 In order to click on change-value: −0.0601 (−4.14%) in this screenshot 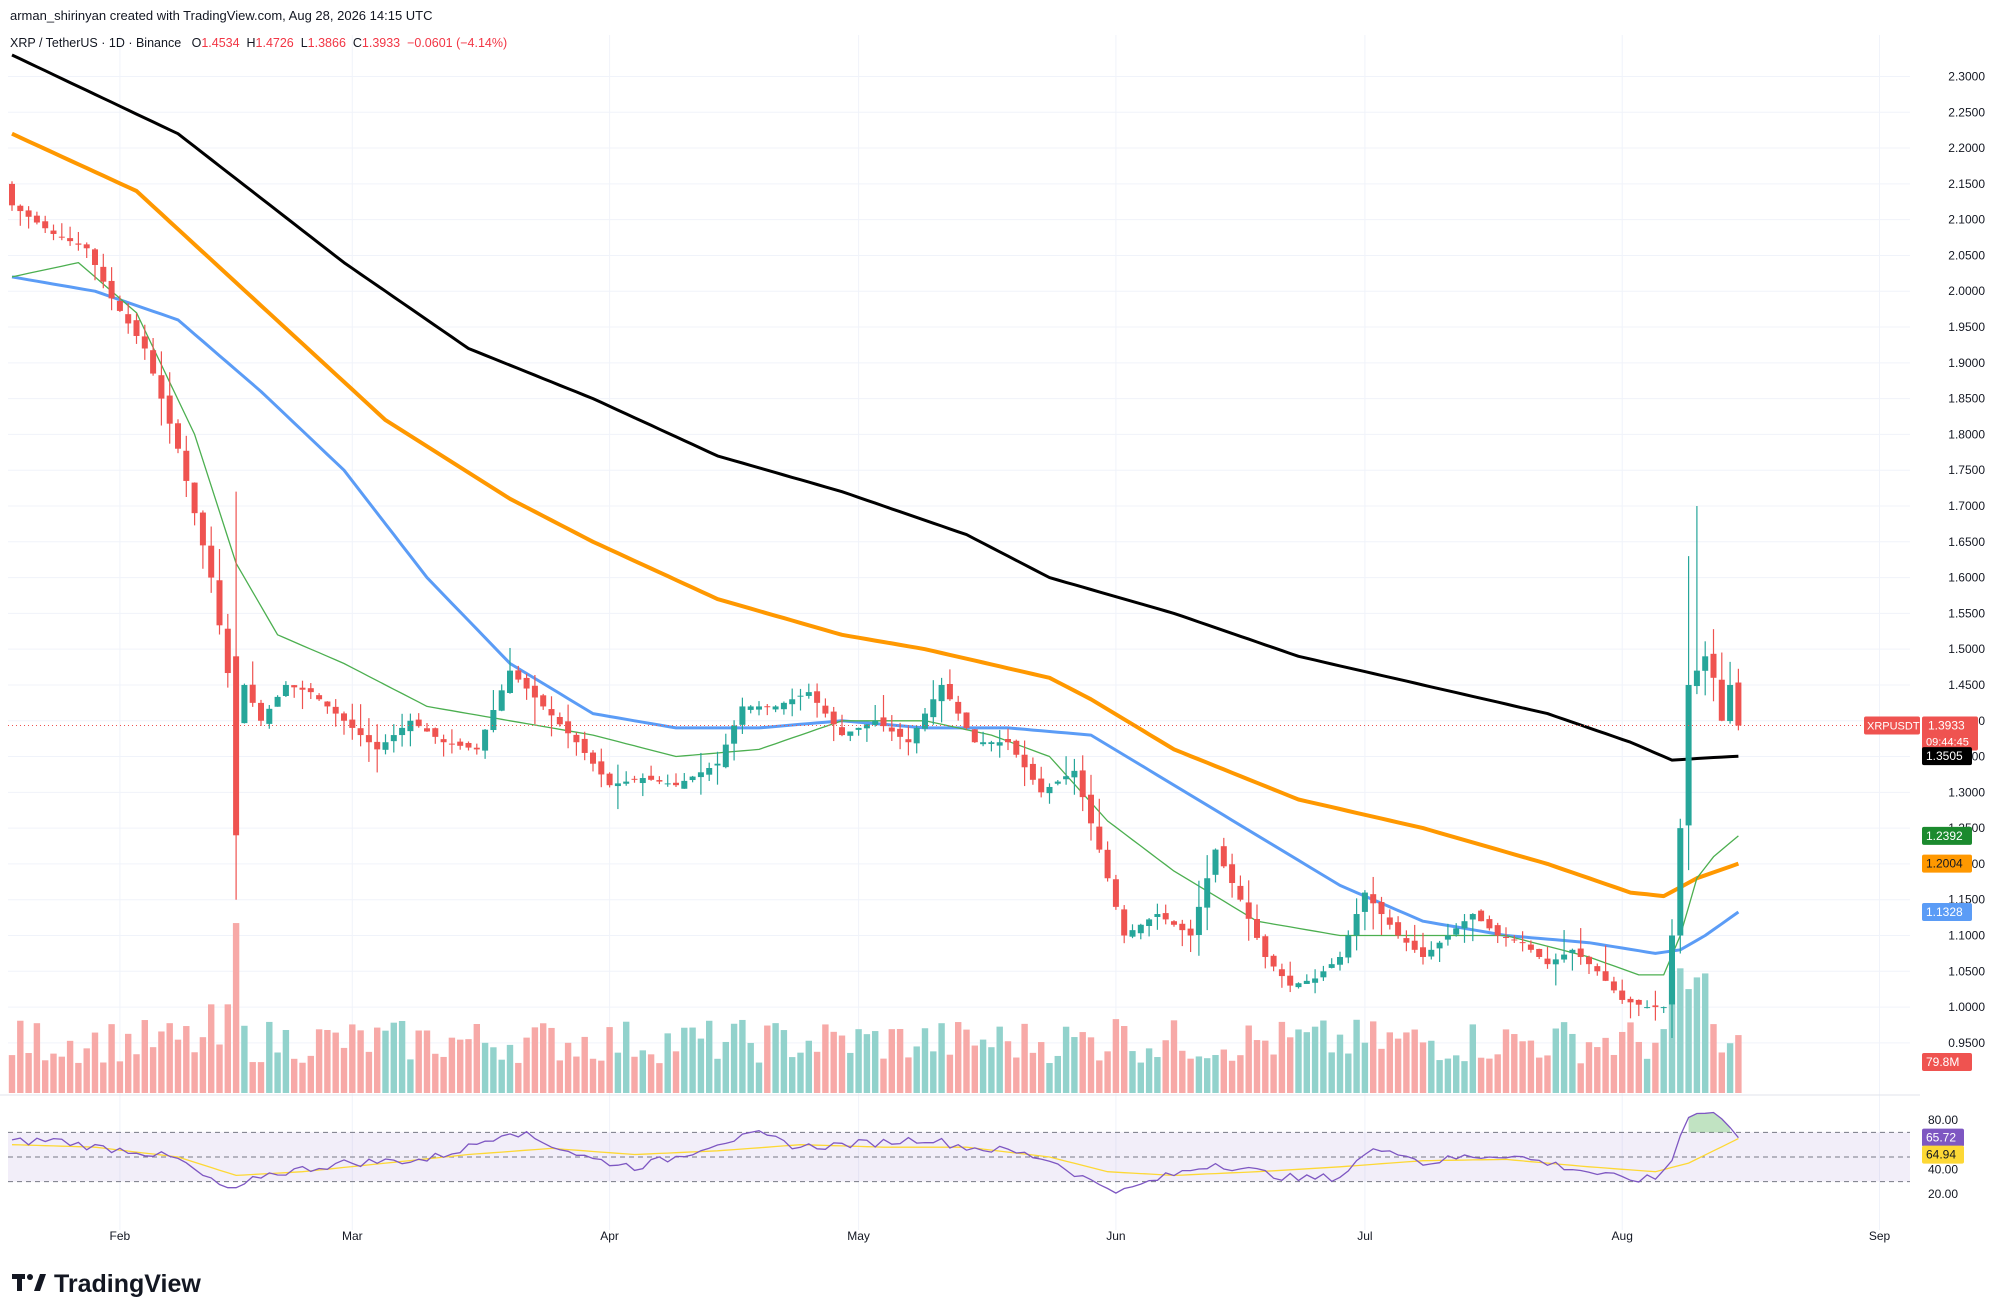, I will do `click(457, 43)`.